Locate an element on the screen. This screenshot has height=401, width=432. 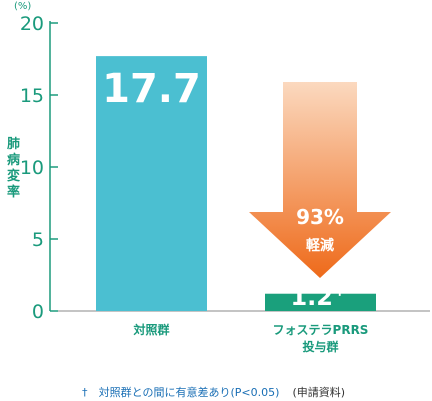
dagger-mark: † is located at coordinates (340, 291).